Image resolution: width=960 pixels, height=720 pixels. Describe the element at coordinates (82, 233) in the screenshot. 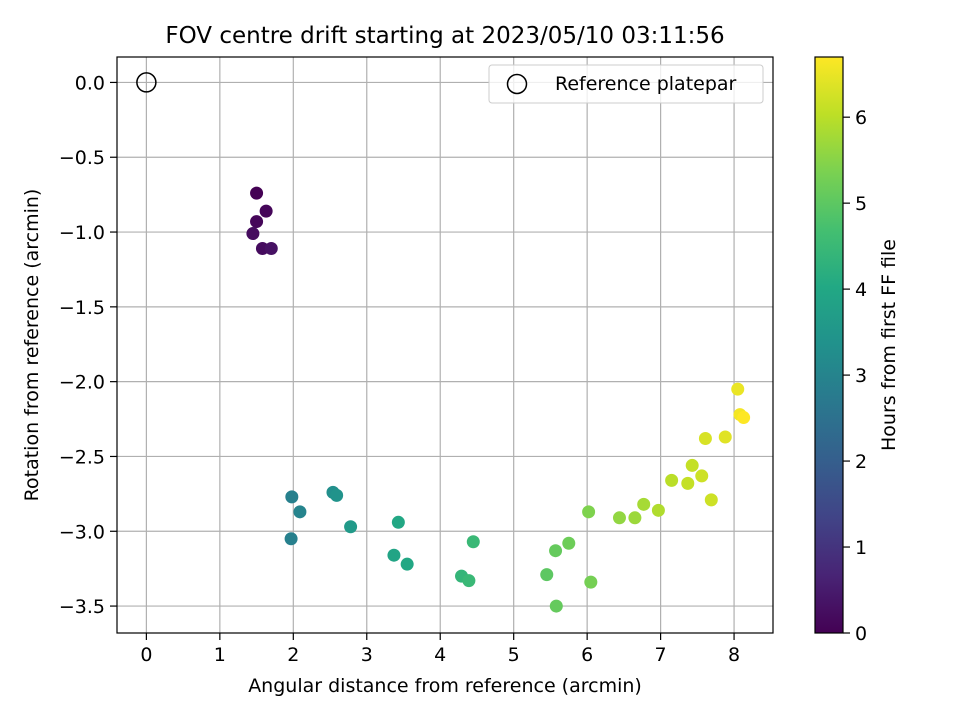

I see `y-tick-label: −1.0` at that location.